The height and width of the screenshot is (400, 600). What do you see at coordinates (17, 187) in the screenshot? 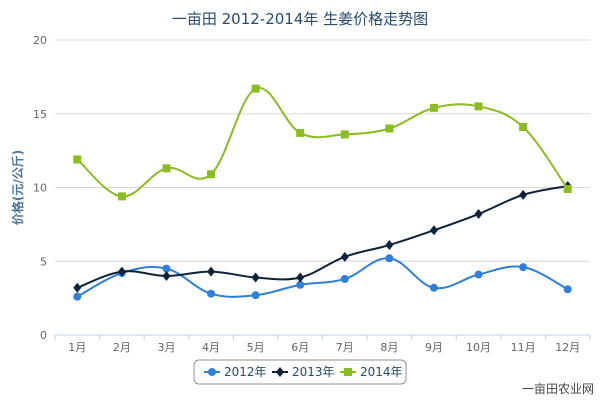
I see `y-axis-label: 价格(元/公斤)` at bounding box center [17, 187].